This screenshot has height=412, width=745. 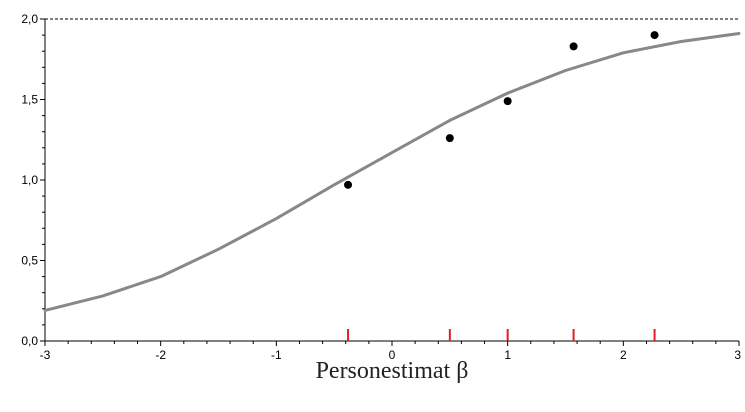 What do you see at coordinates (623, 355) in the screenshot?
I see `x-tick-label: 2` at bounding box center [623, 355].